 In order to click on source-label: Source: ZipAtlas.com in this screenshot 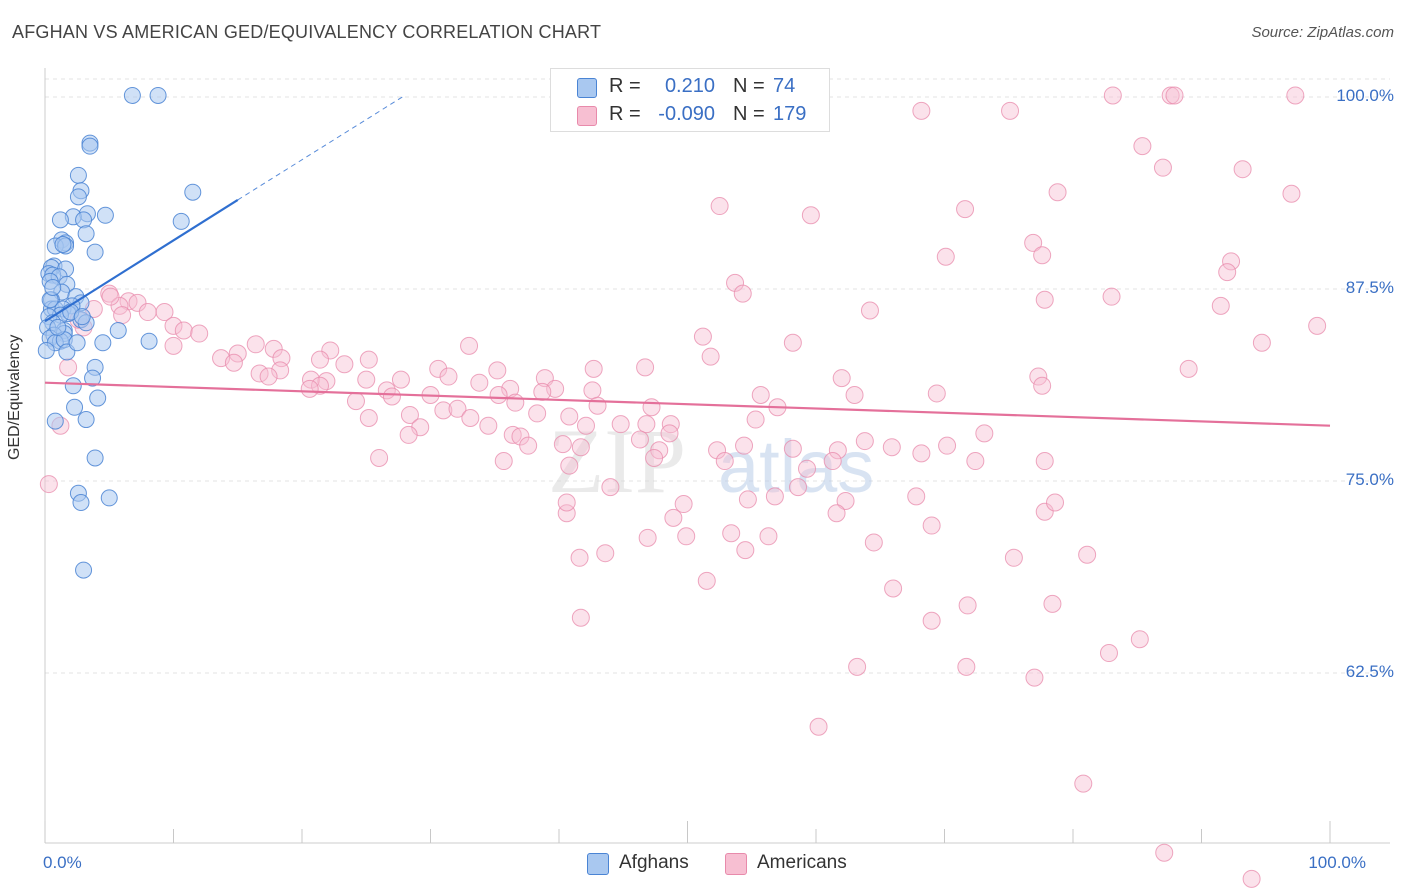, I will do `click(1322, 32)`.